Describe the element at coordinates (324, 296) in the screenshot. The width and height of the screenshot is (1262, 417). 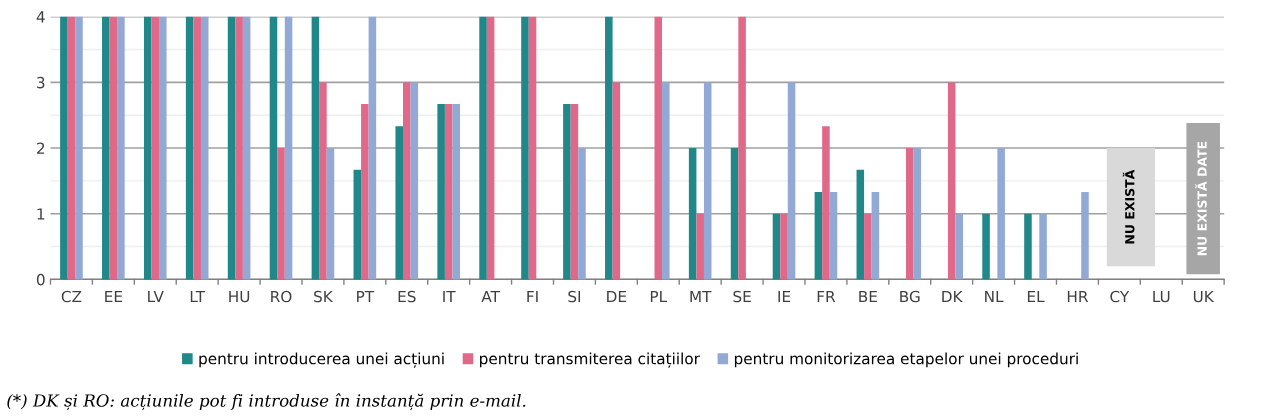
I see `x-tick-label: SK` at that location.